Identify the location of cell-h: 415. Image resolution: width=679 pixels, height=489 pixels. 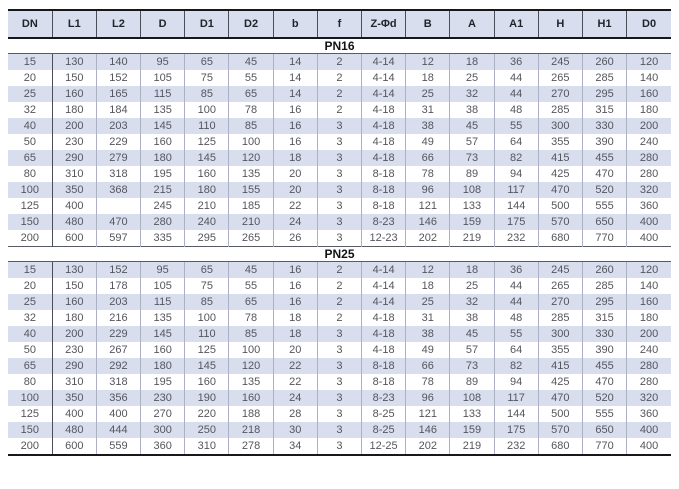
(560, 158).